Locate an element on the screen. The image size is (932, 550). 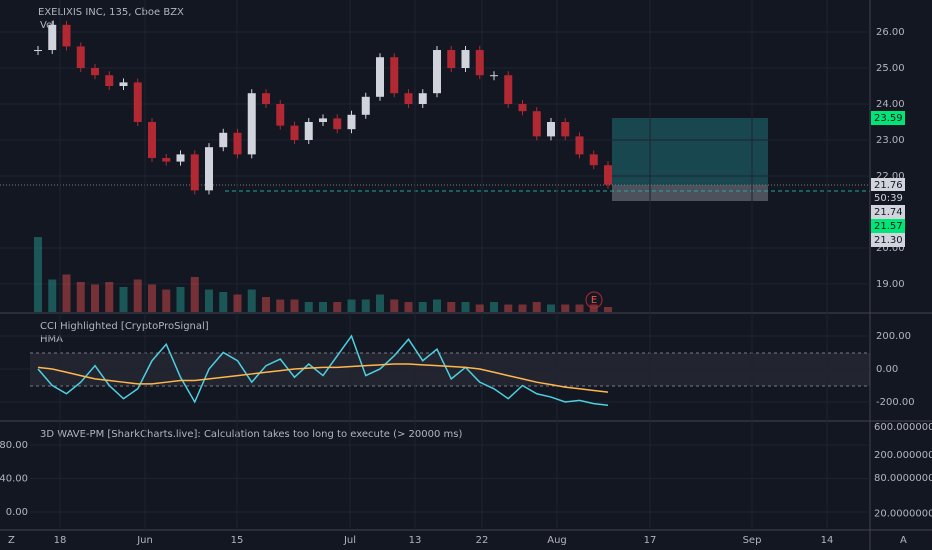
price-tag-label: 50:39 is located at coordinates (888, 198).